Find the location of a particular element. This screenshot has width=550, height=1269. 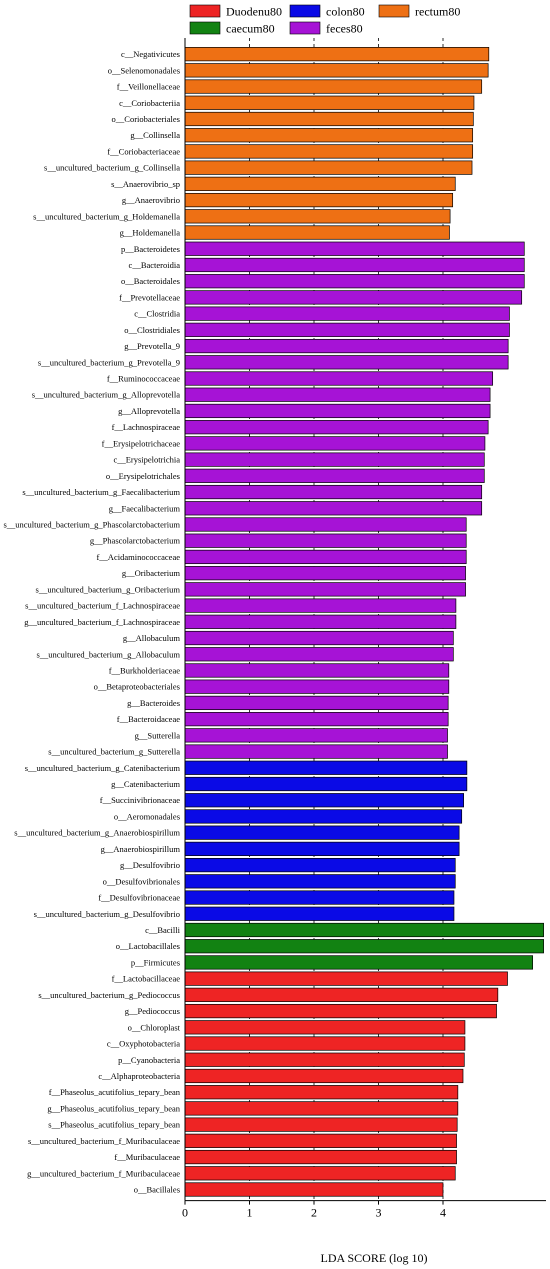

legend-swatch-colon80 is located at coordinates (305, 11).